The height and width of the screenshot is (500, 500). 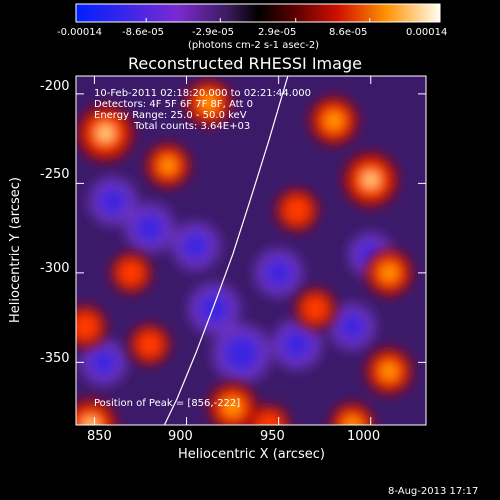 I want to click on cb-tick-label-3: 2.9e-05, so click(x=277, y=32).